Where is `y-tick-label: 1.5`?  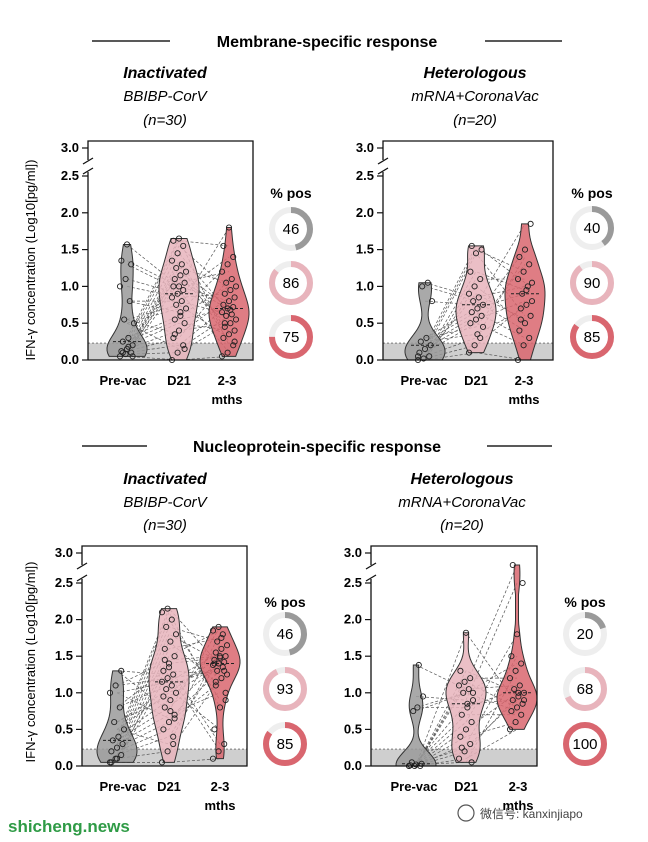
y-tick-label: 1.5 is located at coordinates (64, 655).